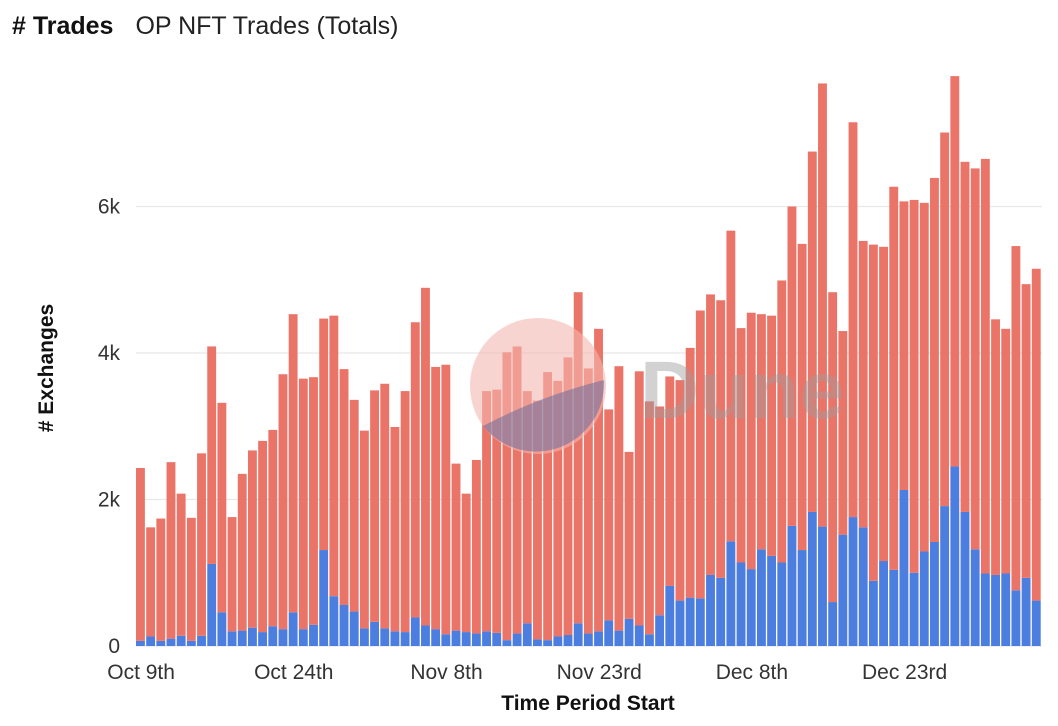  I want to click on x-tick-label: Oct 24th, so click(293, 672).